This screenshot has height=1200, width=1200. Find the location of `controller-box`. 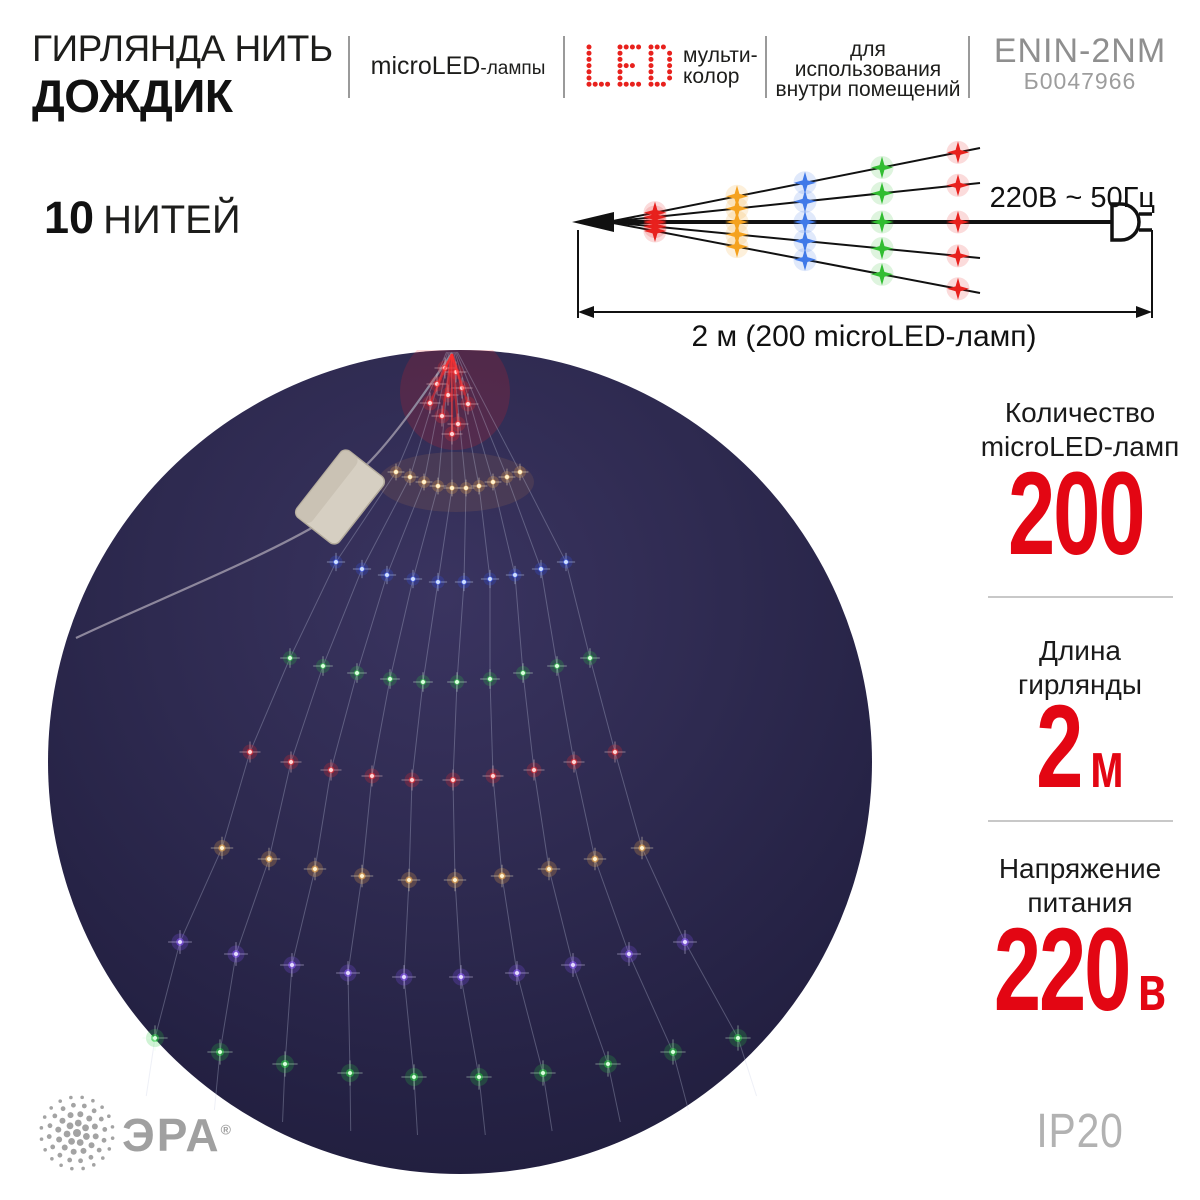

controller-box is located at coordinates (340, 497).